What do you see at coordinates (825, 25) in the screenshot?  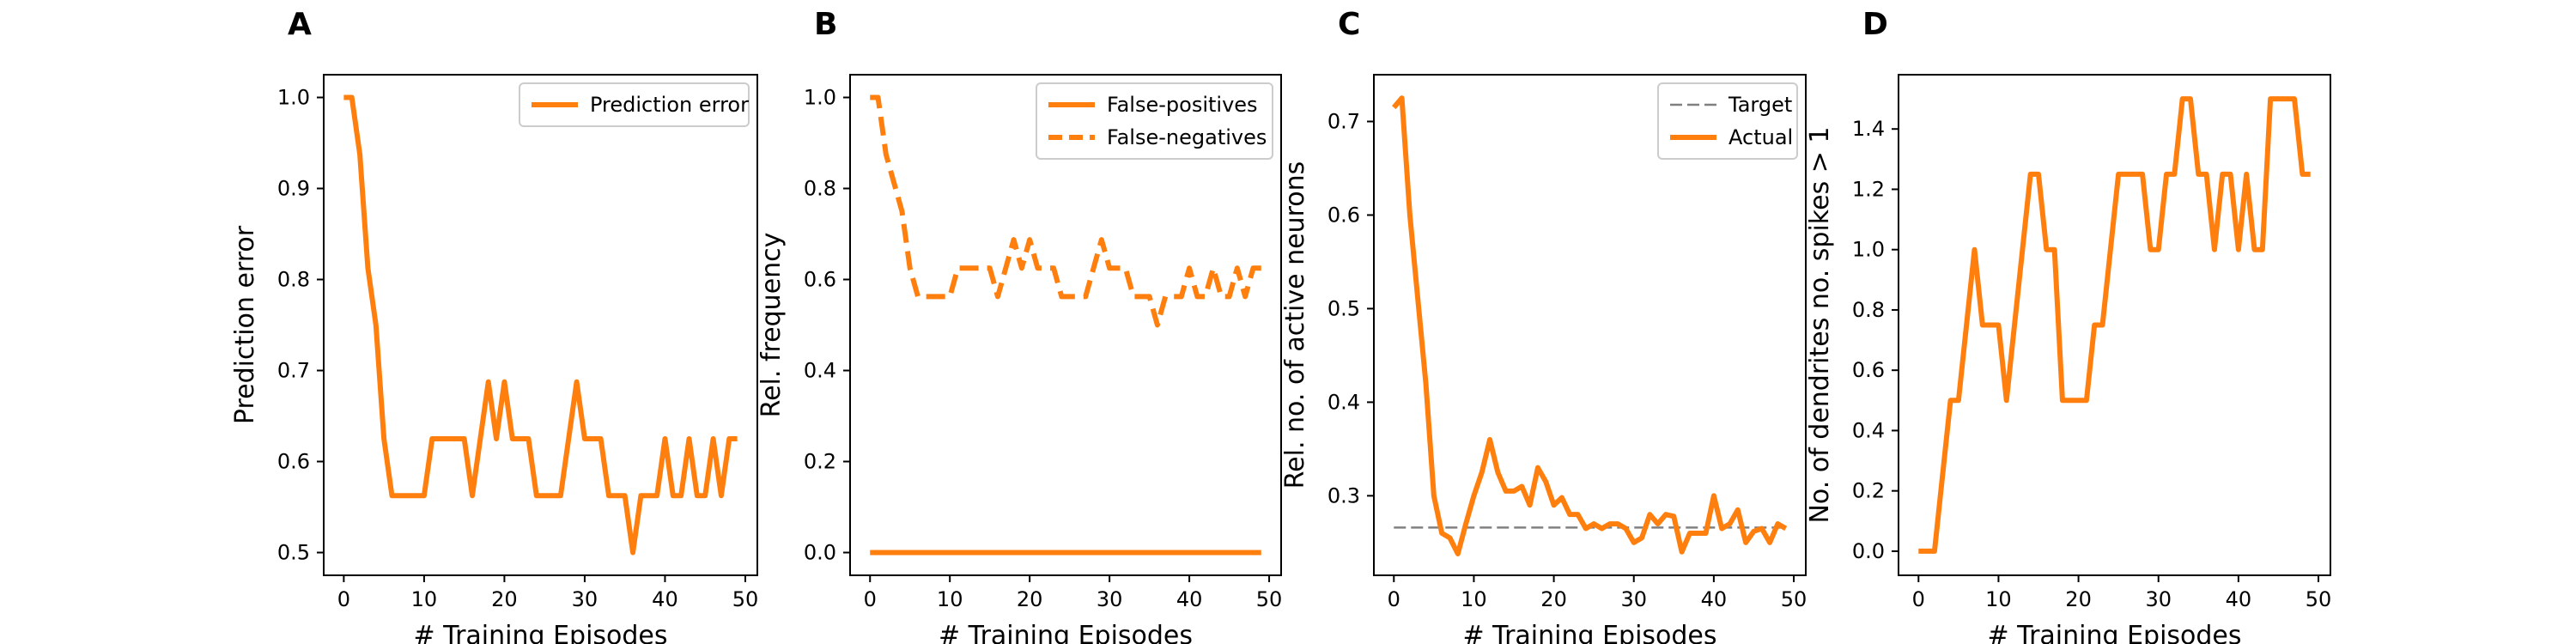 I see `panel-letter: B` at bounding box center [825, 25].